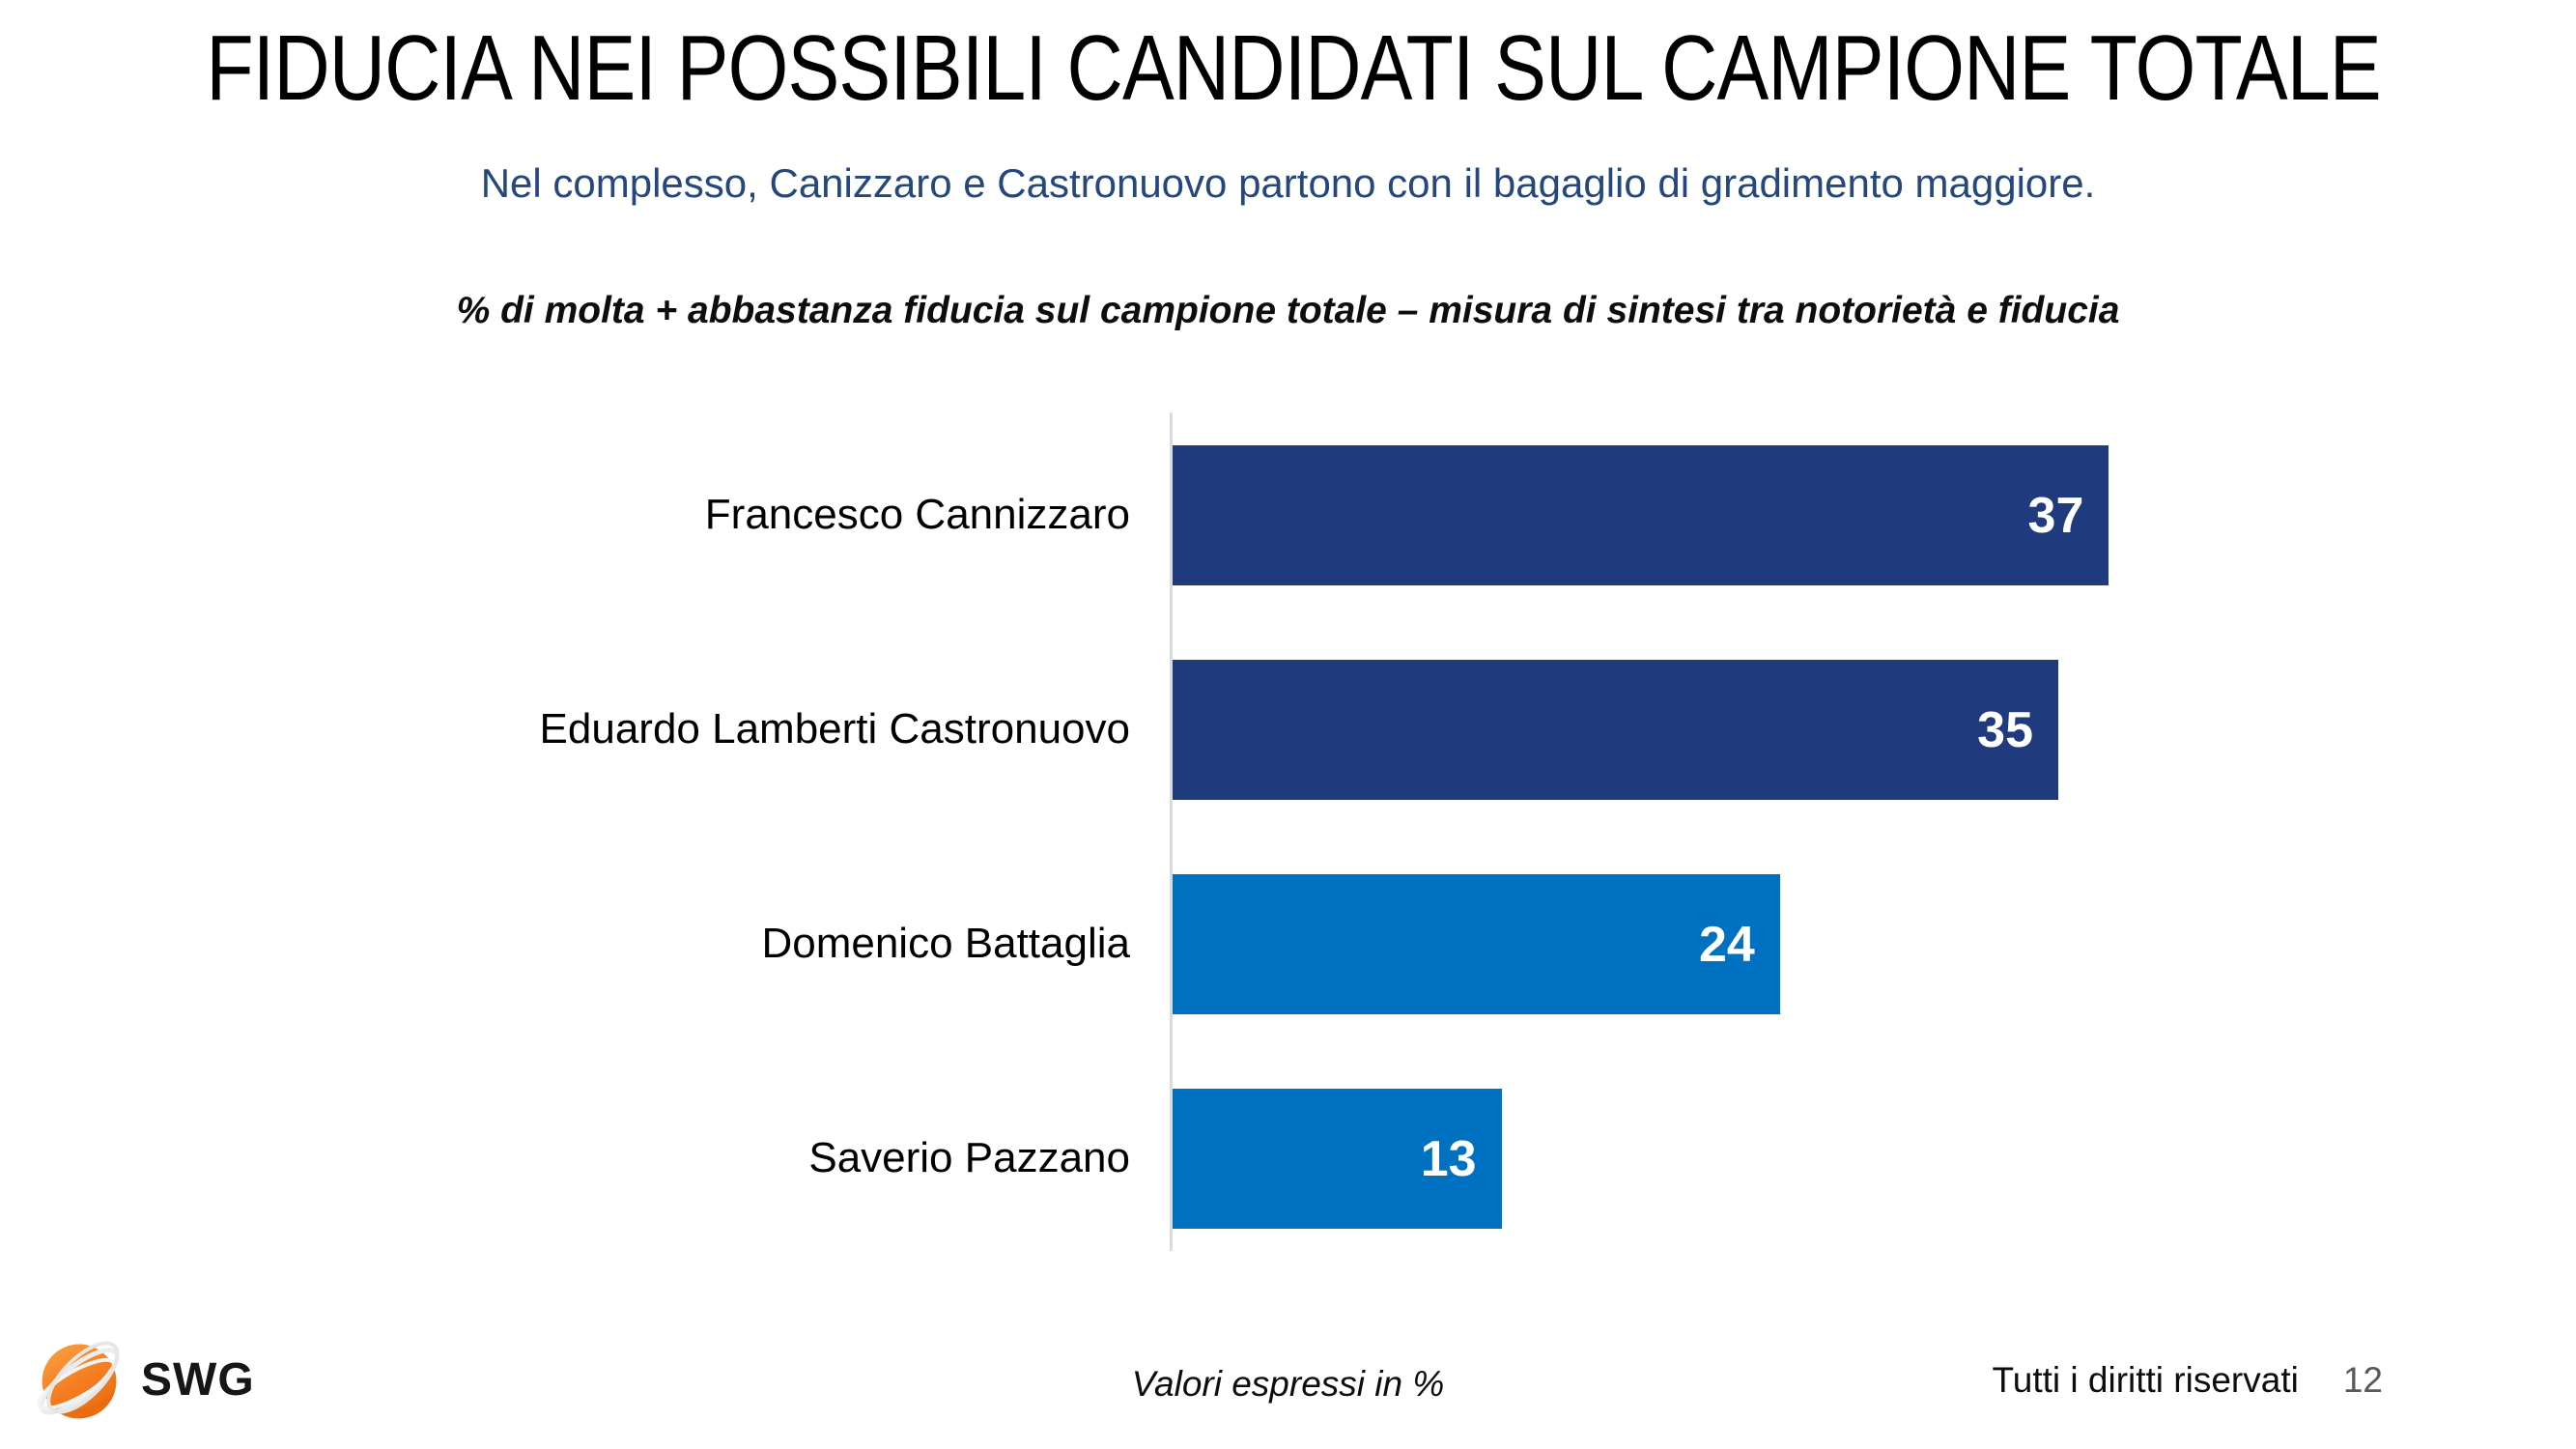 The width and height of the screenshot is (2576, 1449). What do you see at coordinates (1171, 831) in the screenshot?
I see `chart-axis-line` at bounding box center [1171, 831].